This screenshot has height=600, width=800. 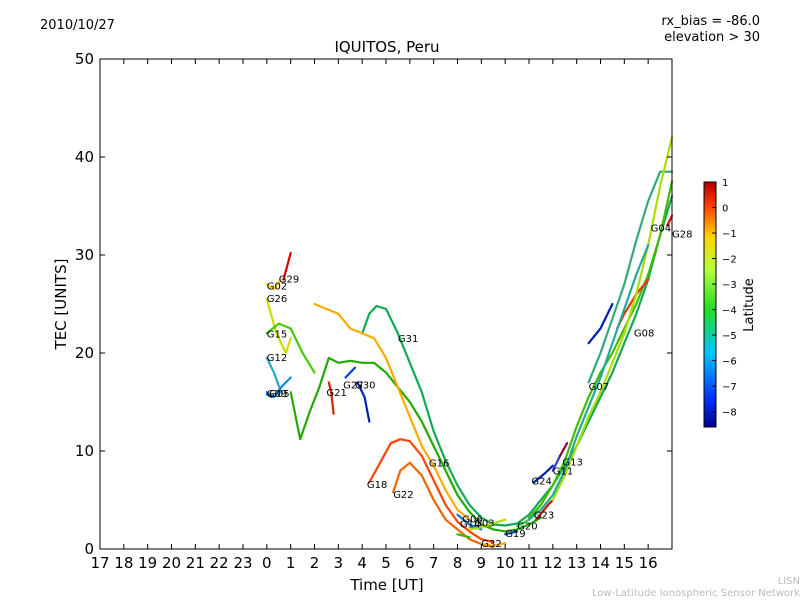 What do you see at coordinates (289, 279) in the screenshot?
I see `satellite-label-g29-1: G29` at bounding box center [289, 279].